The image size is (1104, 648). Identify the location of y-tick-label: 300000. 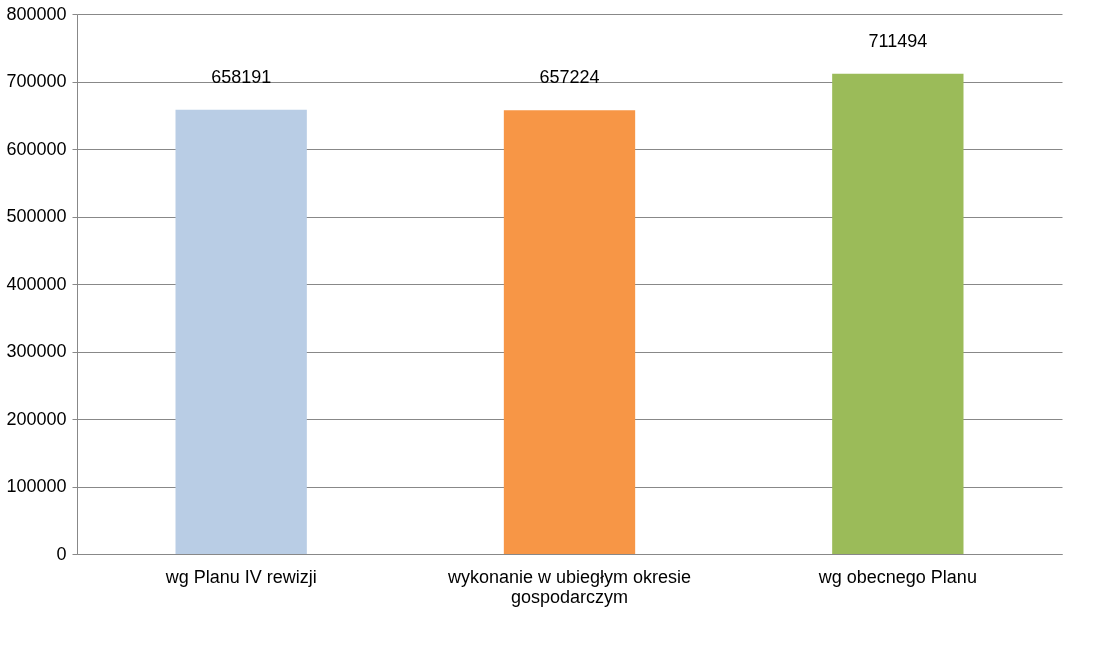
(36, 351).